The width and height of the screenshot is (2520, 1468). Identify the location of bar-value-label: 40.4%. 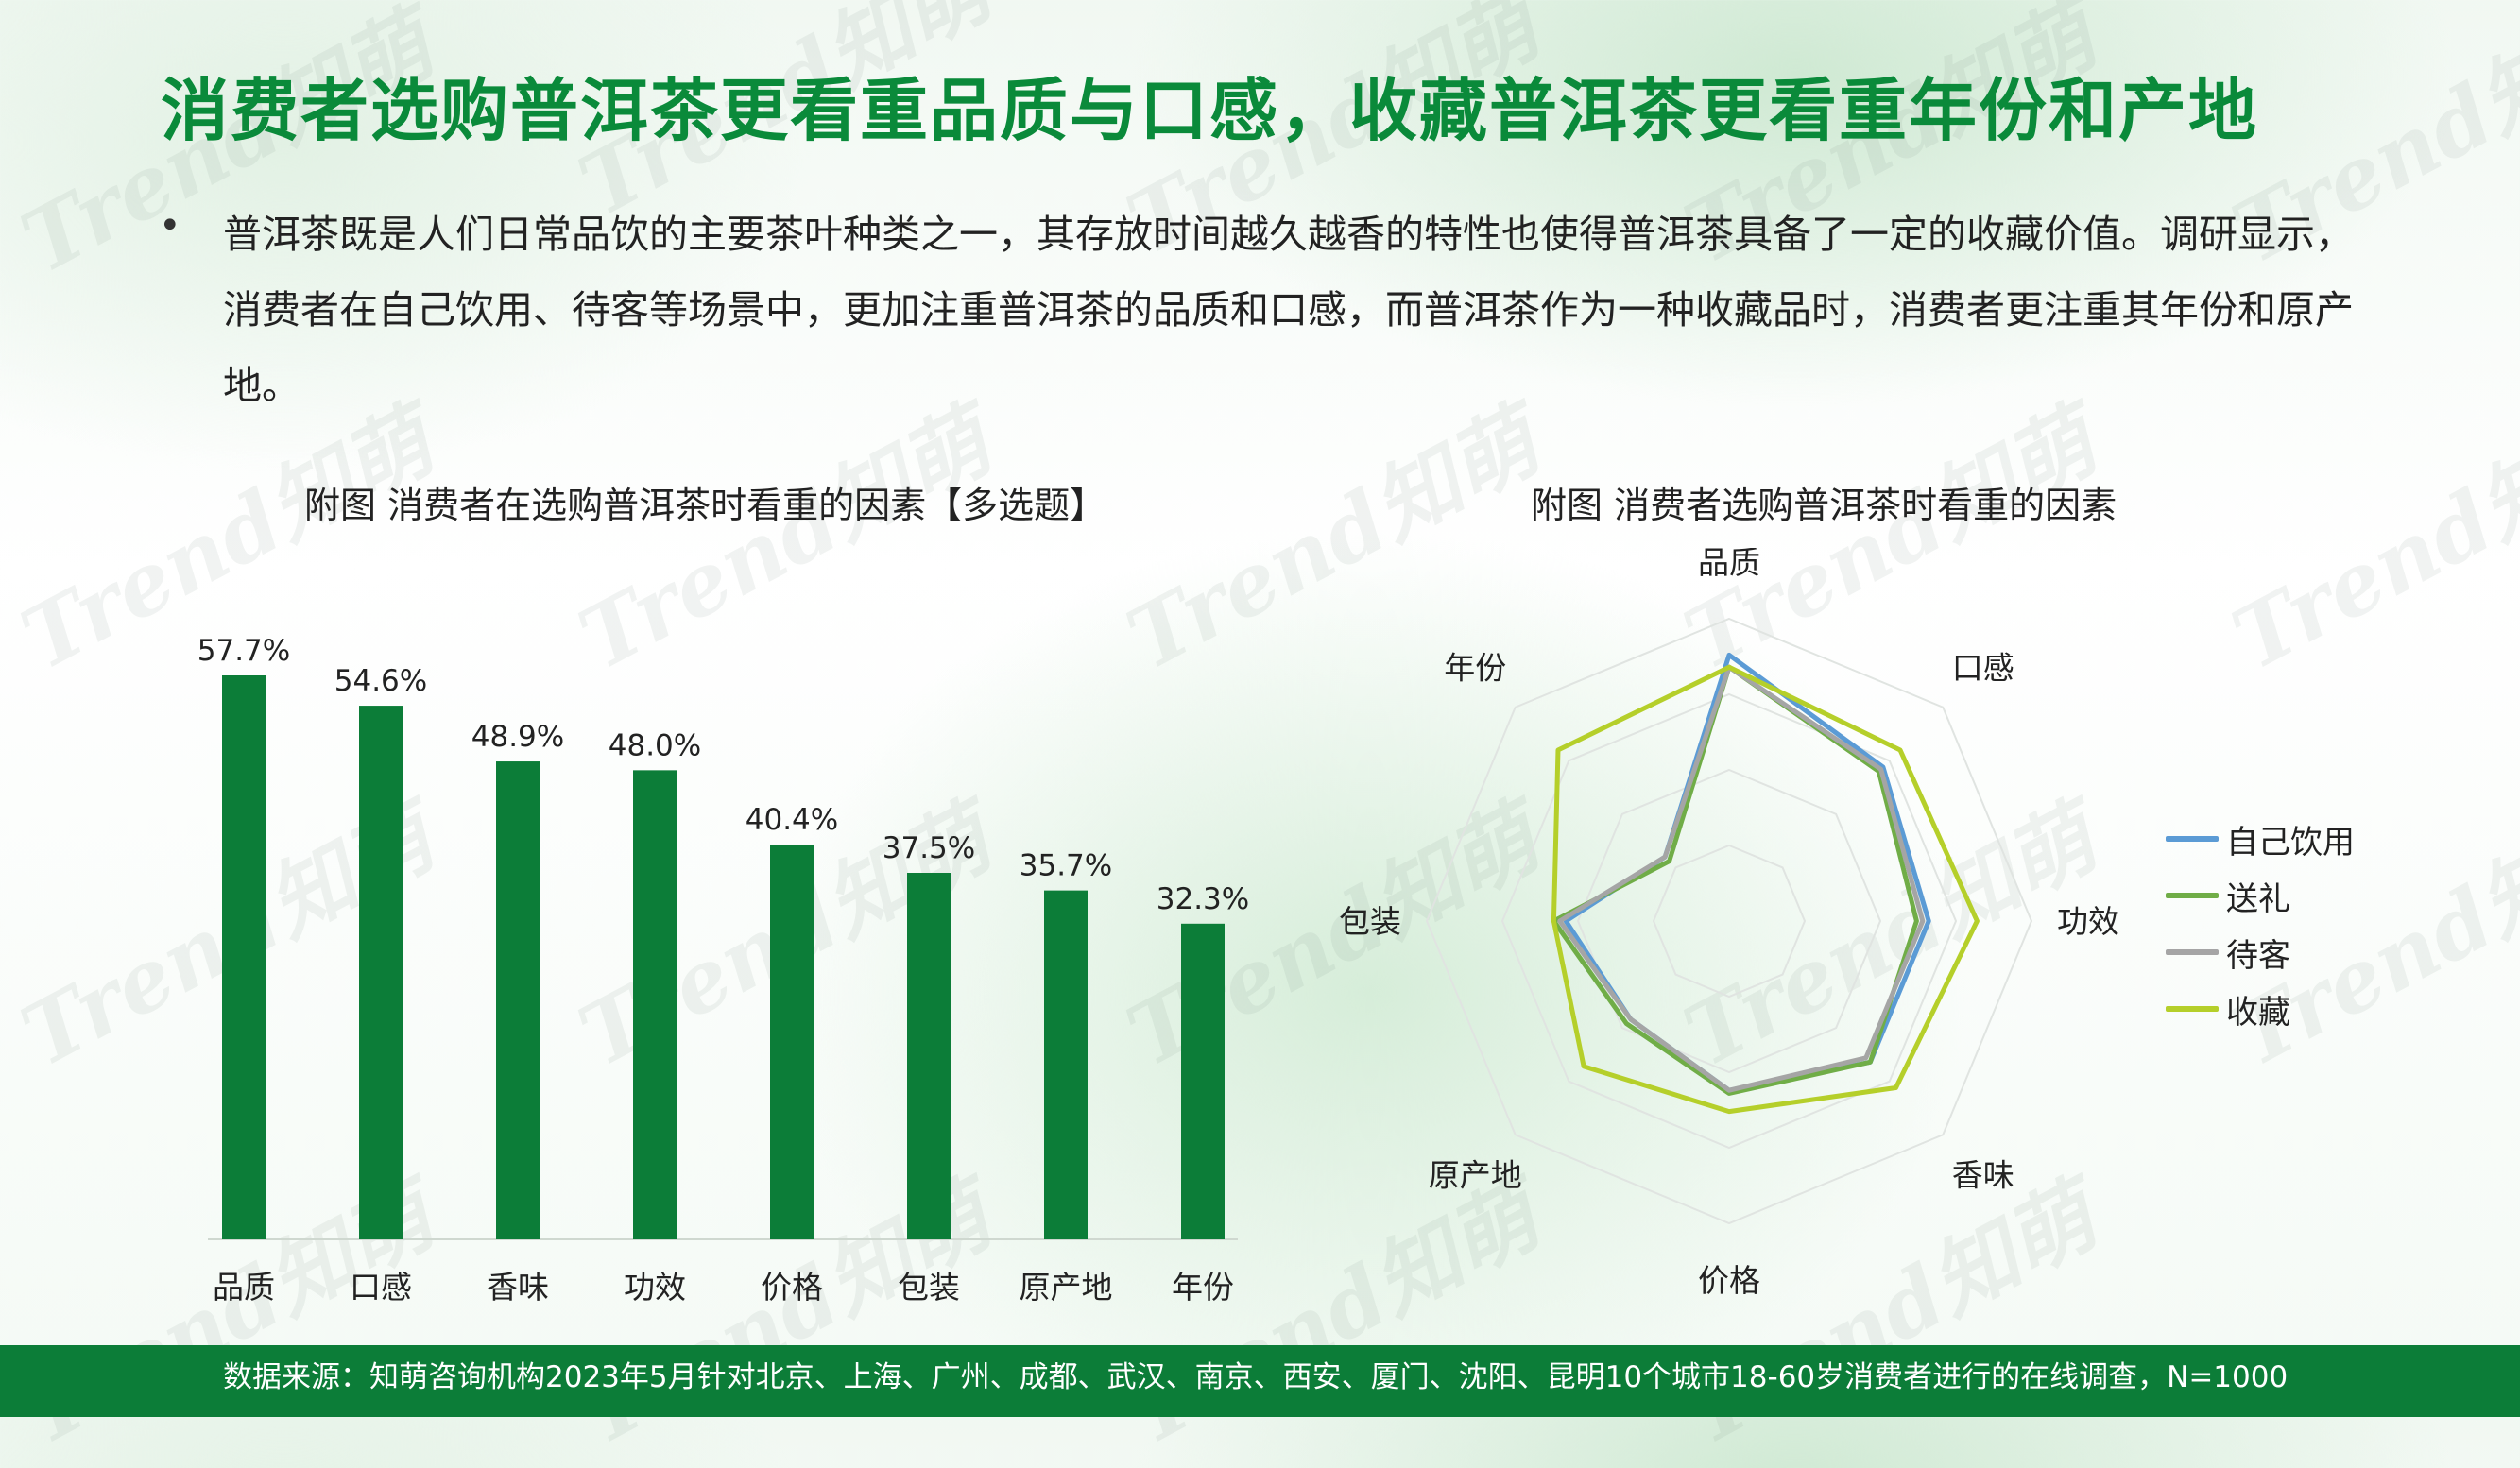
(792, 820).